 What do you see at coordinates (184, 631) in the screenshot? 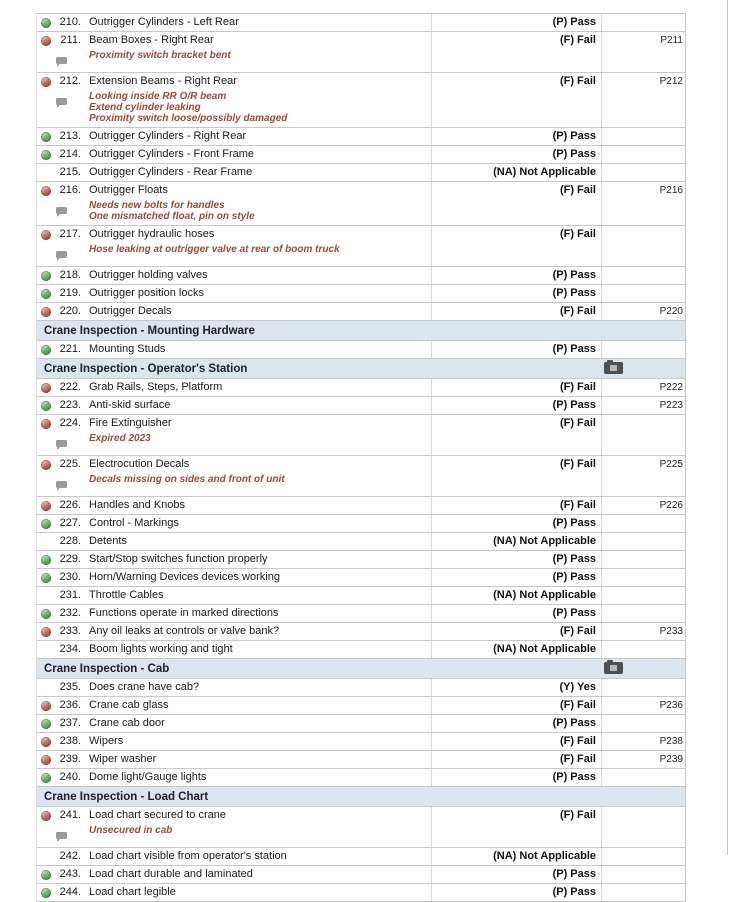
I see `item-description: Any oil leaks at controls or valve bank?` at bounding box center [184, 631].